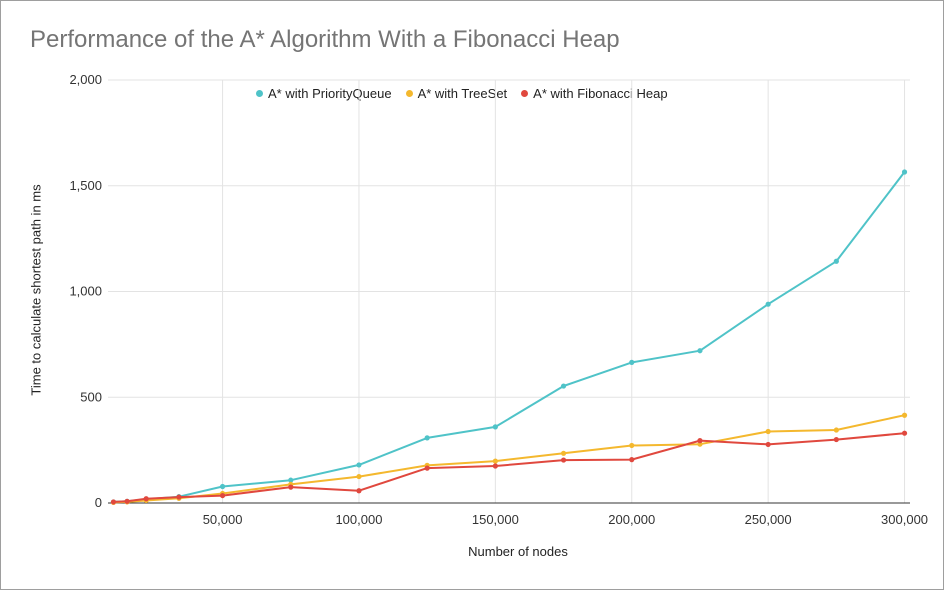 This screenshot has width=944, height=590. Describe the element at coordinates (358, 519) in the screenshot. I see `x-tick-label: 100,000` at that location.